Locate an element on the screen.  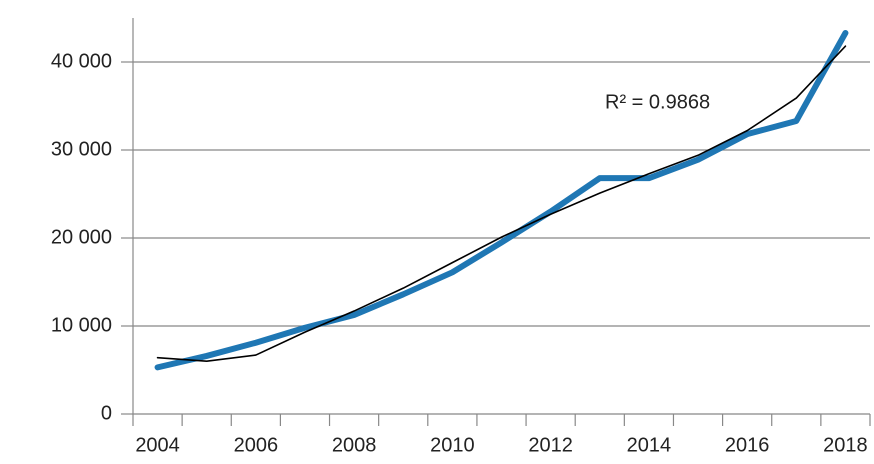
x-tick-label: 2014 is located at coordinates (649, 445).